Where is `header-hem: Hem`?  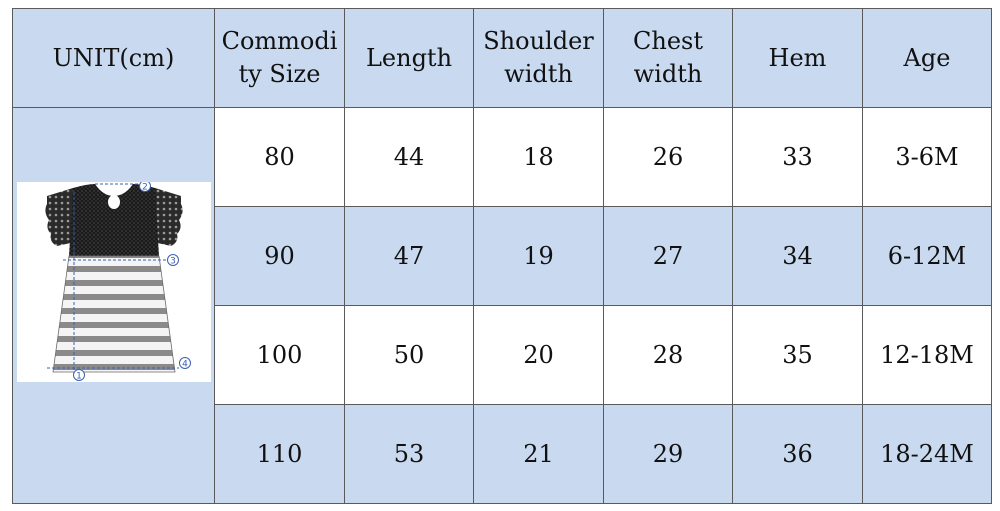 header-hem: Hem is located at coordinates (797, 58).